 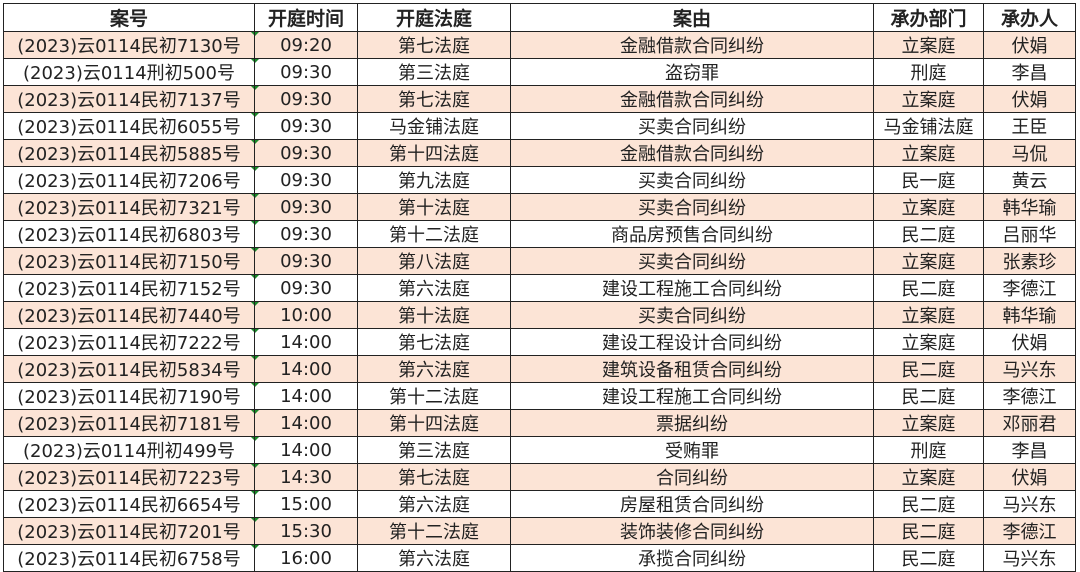 What do you see at coordinates (129, 369) in the screenshot?
I see `case-number-cell: (2023)云0114民初5834号` at bounding box center [129, 369].